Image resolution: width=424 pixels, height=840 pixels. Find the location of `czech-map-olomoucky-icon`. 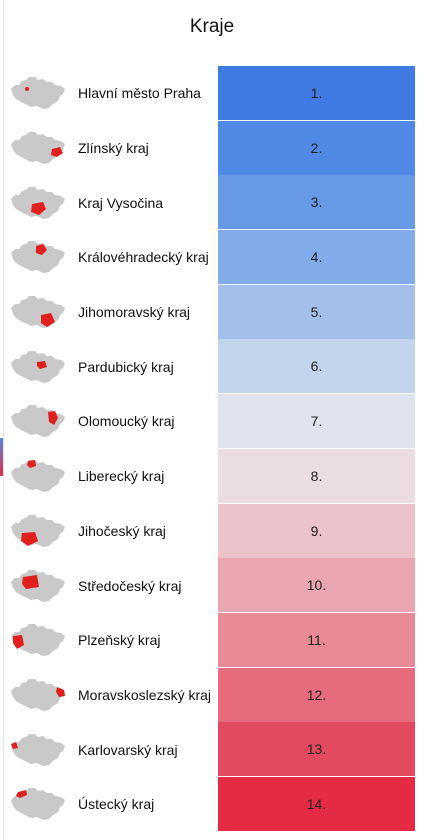

czech-map-olomoucky-icon is located at coordinates (38, 421).